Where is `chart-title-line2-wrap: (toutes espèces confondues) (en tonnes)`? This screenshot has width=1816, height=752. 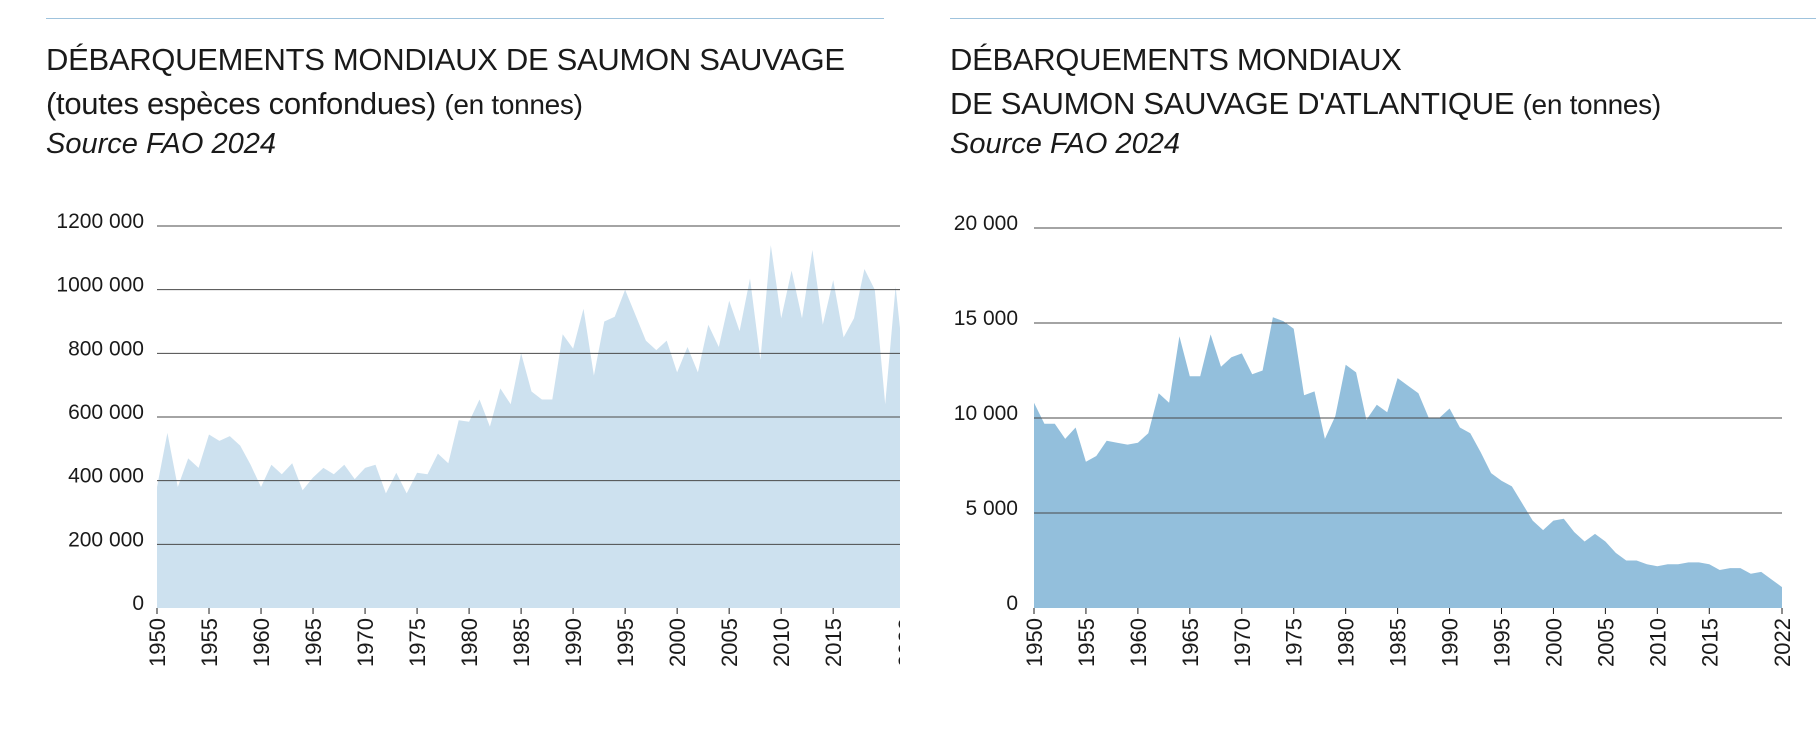 chart-title-line2-wrap: (toutes espèces confondues) (en tonnes) is located at coordinates (445, 104).